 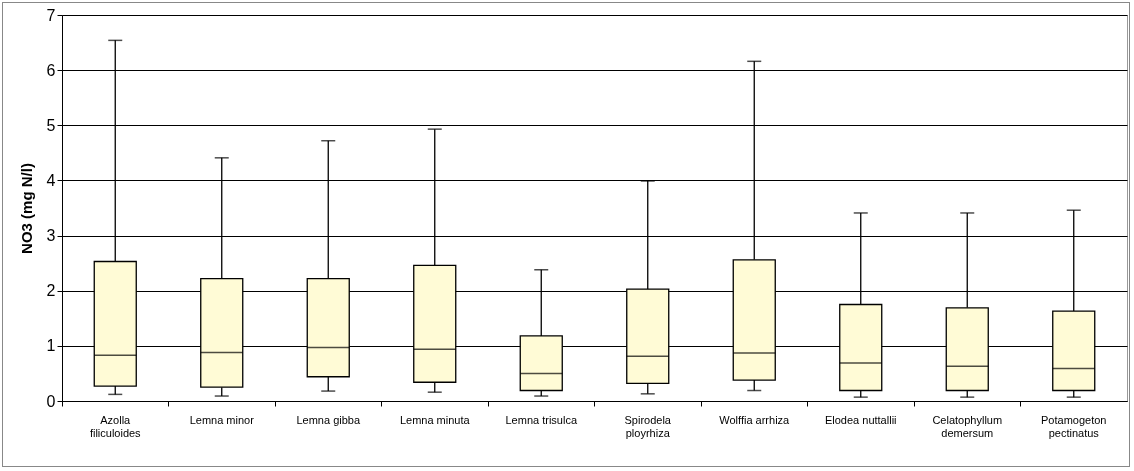 What do you see at coordinates (51, 291) in the screenshot?
I see `y-tick-label: 2` at bounding box center [51, 291].